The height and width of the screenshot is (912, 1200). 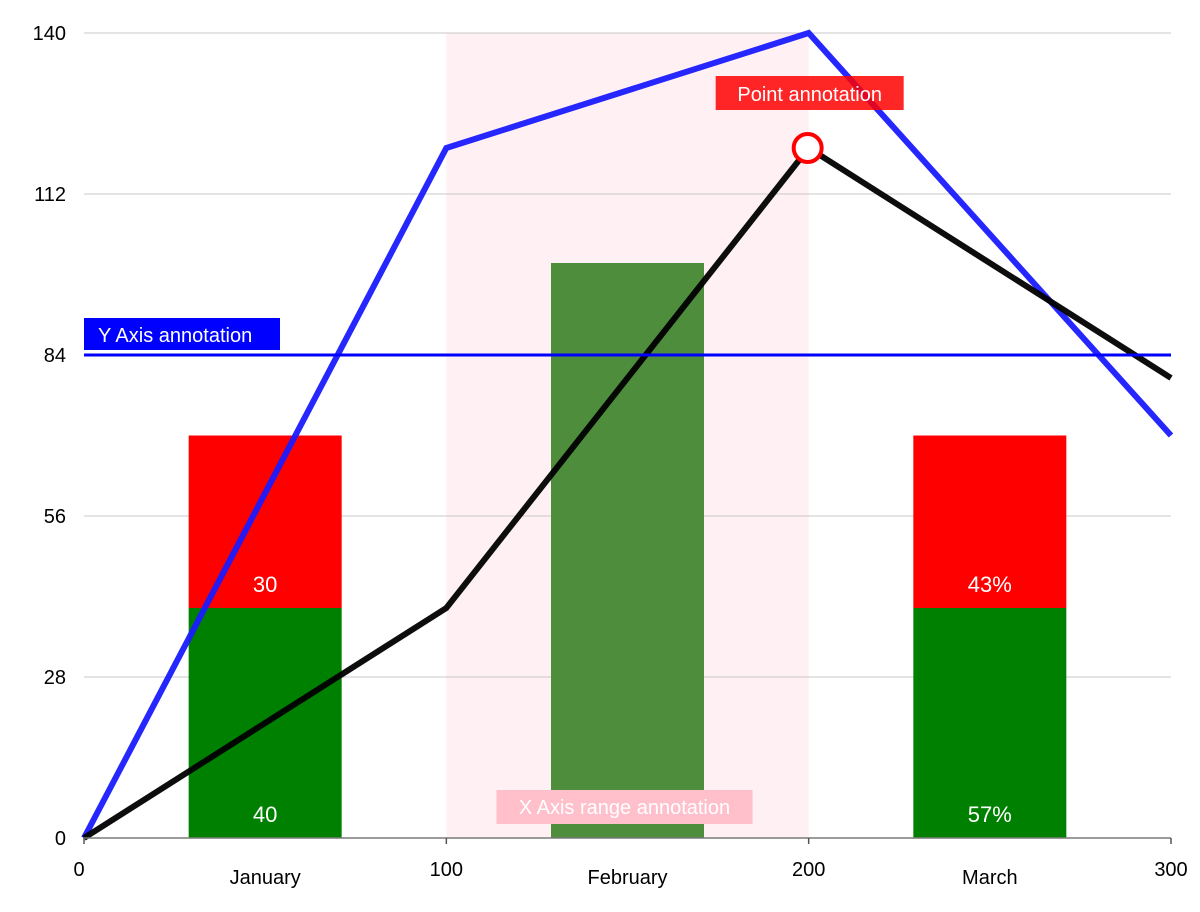 What do you see at coordinates (55, 517) in the screenshot?
I see `y-tick-label-56: 56` at bounding box center [55, 517].